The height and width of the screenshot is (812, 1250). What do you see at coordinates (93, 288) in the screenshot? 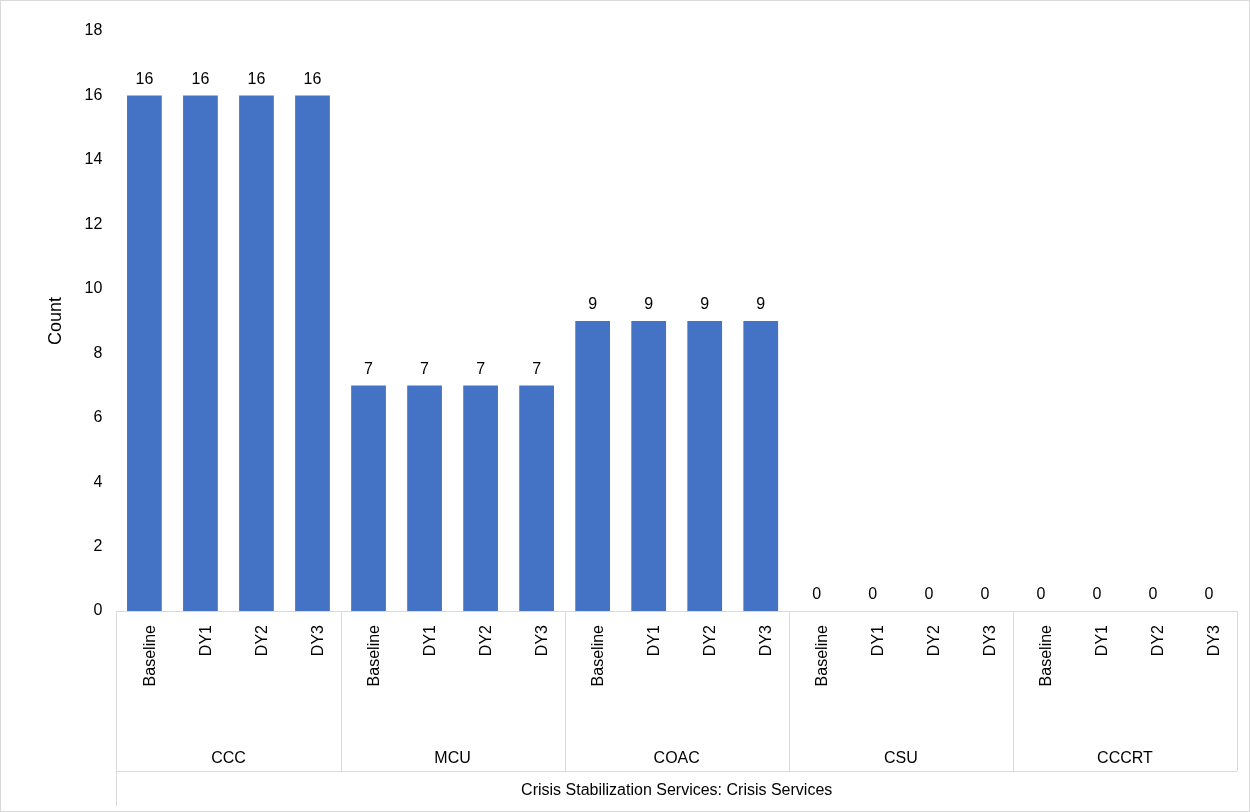
I see `y-tick-label: 10` at bounding box center [93, 288].